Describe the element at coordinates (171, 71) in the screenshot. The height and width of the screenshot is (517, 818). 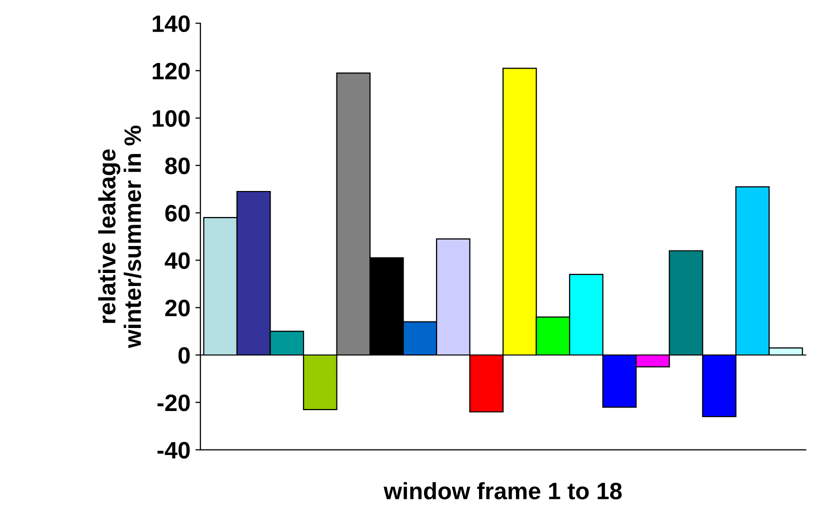
I see `y-tick-label: 120` at that location.